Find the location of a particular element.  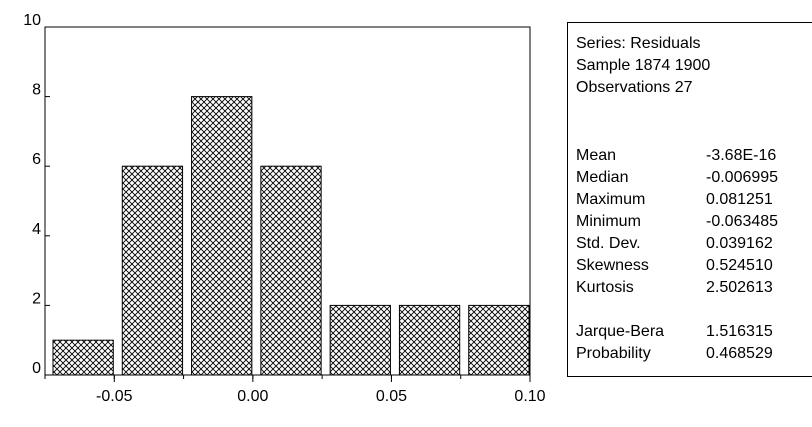

stat-label: Mean is located at coordinates (596, 155).